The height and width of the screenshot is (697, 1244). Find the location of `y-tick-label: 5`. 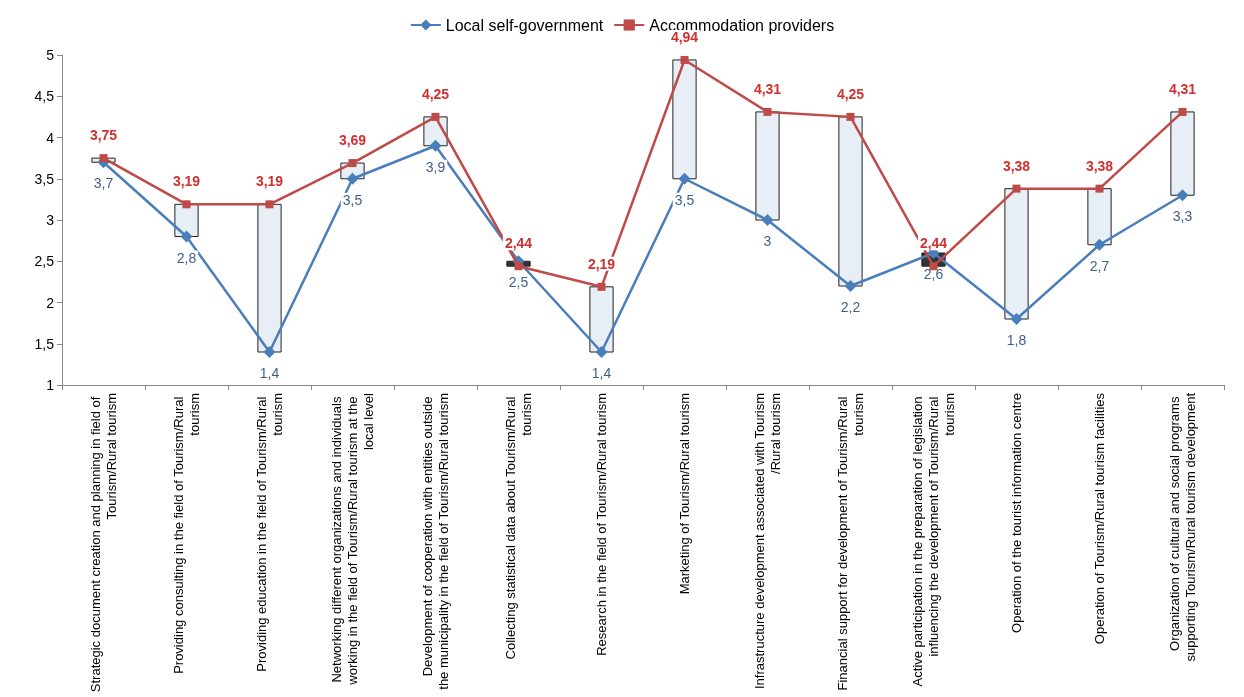

y-tick-label: 5 is located at coordinates (50, 55).